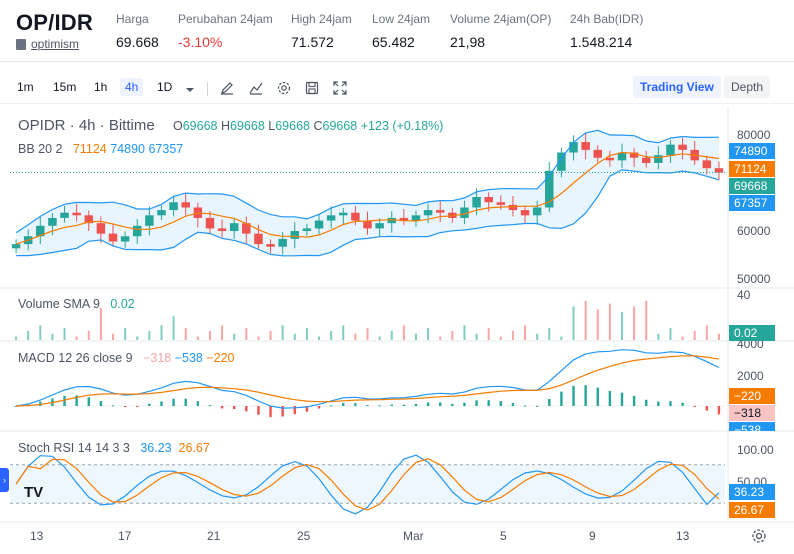 This screenshot has height=554, width=794. What do you see at coordinates (200, 126) in the screenshot?
I see `legend-o-value: 69668` at bounding box center [200, 126].